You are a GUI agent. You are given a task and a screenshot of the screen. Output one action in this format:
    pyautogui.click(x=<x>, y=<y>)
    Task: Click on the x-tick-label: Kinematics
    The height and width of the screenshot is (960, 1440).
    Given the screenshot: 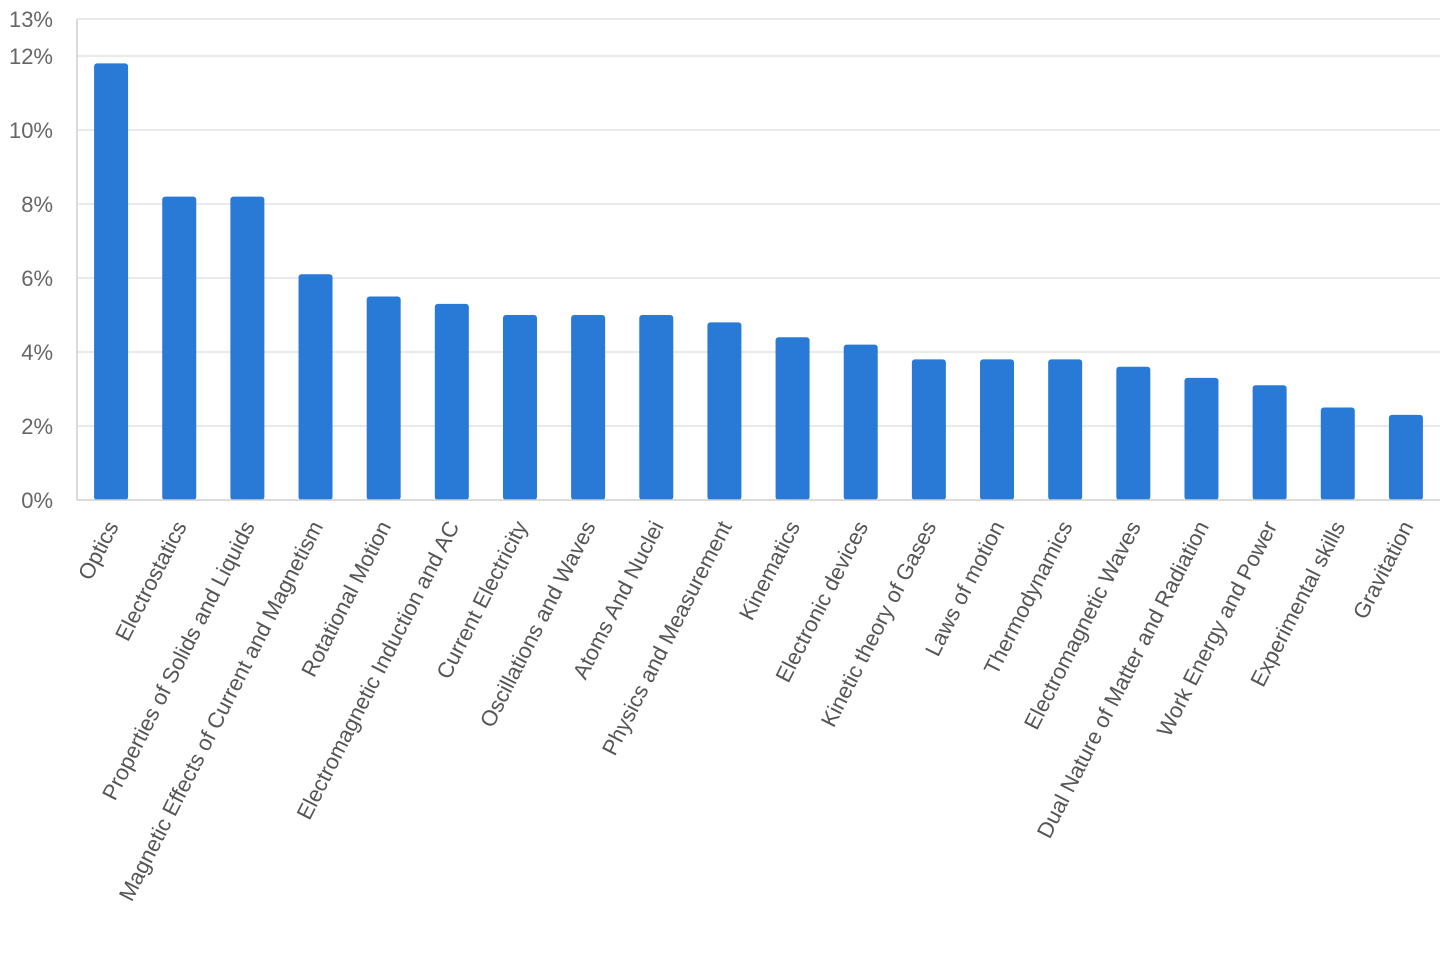 What is the action you would take?
    pyautogui.click(x=769, y=570)
    